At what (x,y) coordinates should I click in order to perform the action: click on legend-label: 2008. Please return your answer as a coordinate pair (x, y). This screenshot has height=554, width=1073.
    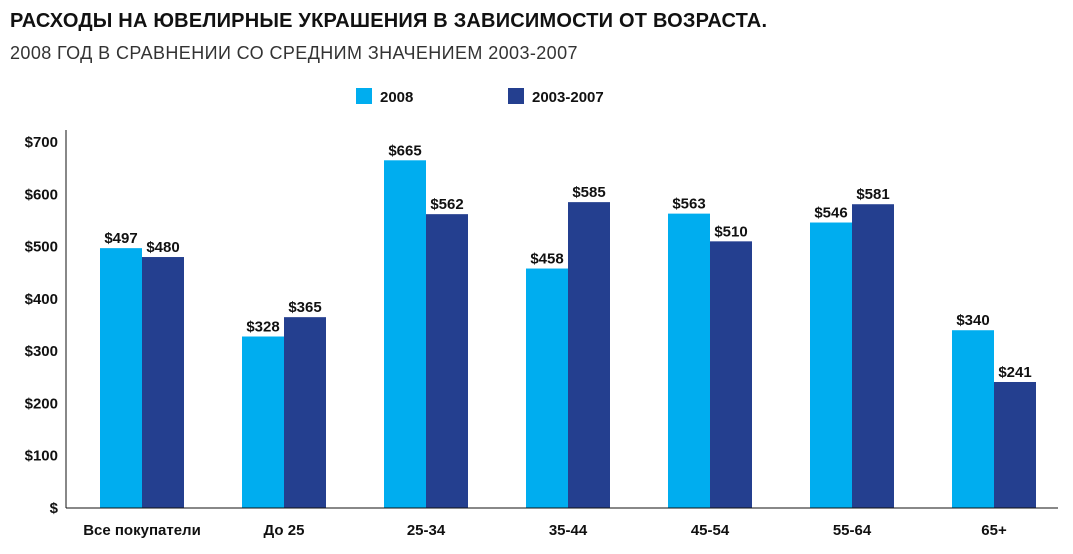
    Looking at the image, I should click on (396, 97).